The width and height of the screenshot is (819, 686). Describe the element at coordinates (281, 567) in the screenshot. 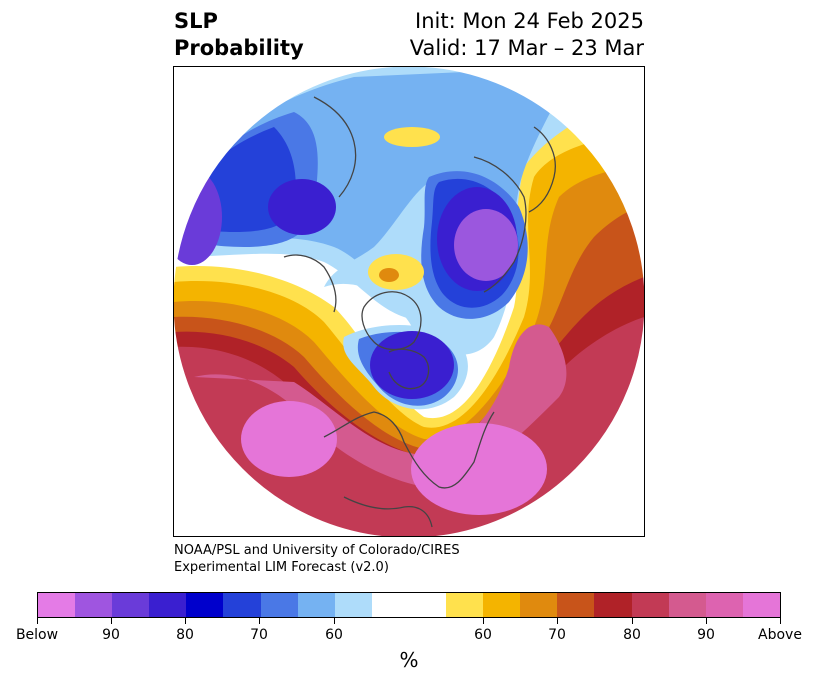

I see `credit-line-2: Experimental LIM Forecast (v2.0)` at that location.